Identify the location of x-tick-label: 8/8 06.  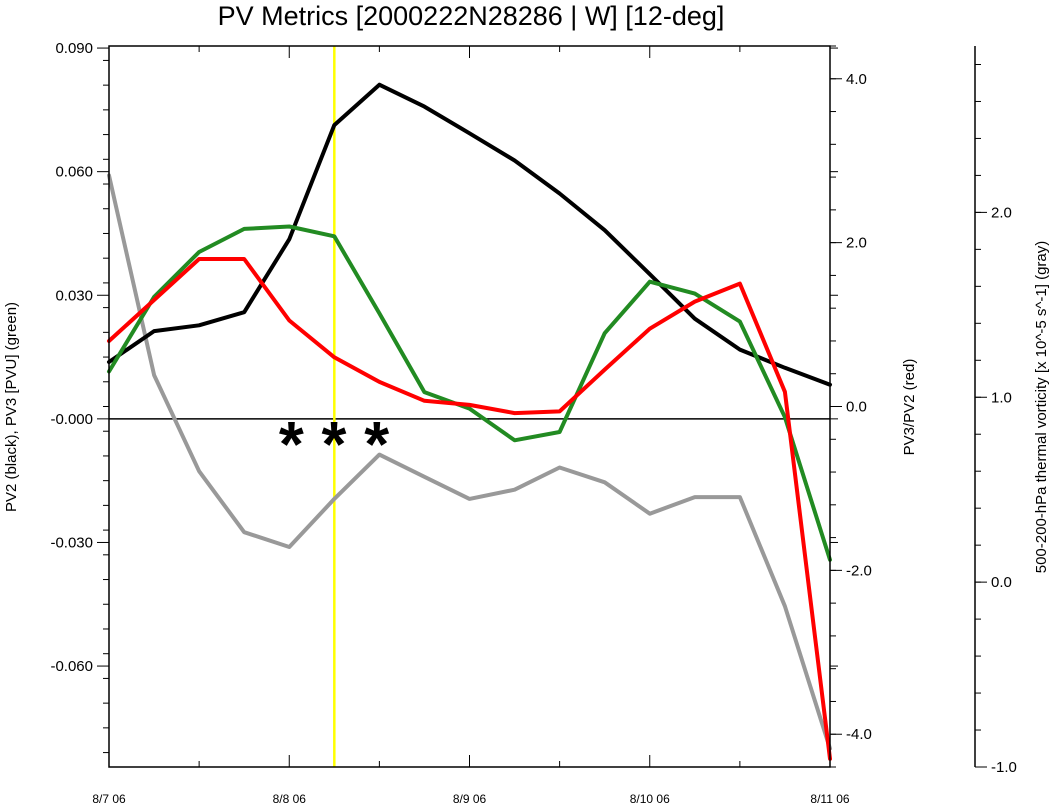
(290, 798).